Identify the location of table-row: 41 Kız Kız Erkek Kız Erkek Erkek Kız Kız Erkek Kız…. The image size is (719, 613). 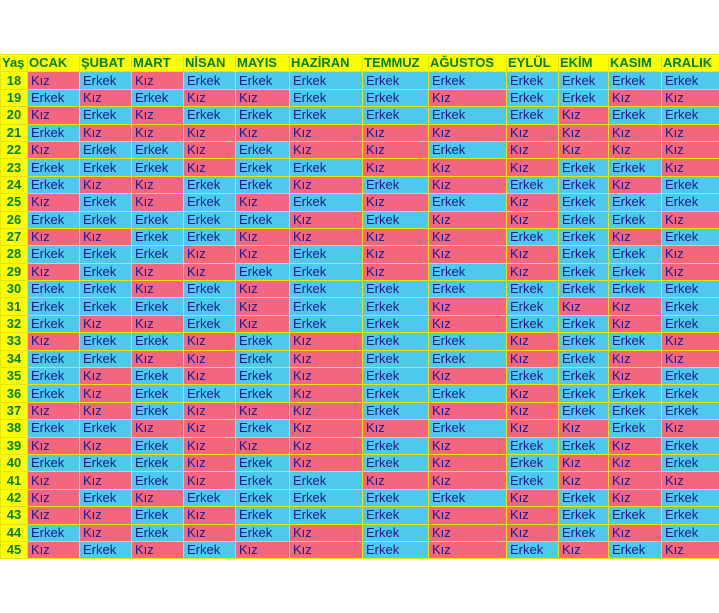
(359, 480).